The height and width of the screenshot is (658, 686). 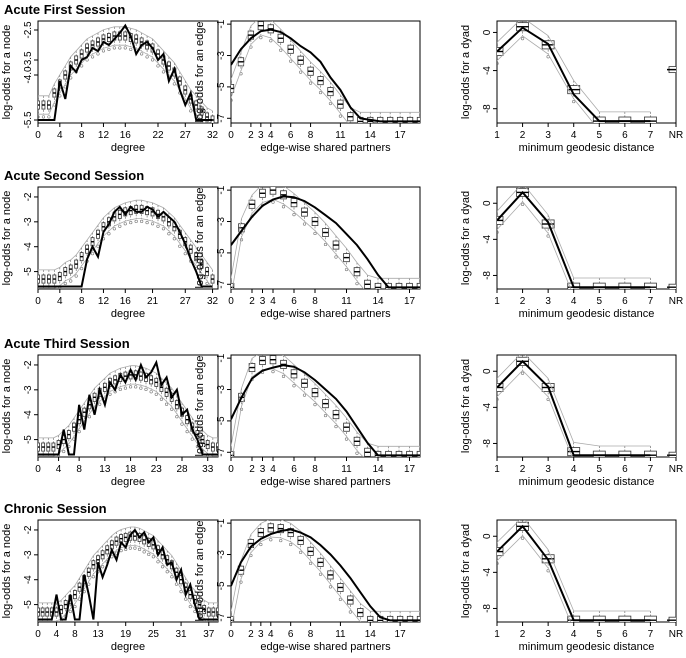 I want to click on x-tick-label: 8, so click(x=82, y=301).